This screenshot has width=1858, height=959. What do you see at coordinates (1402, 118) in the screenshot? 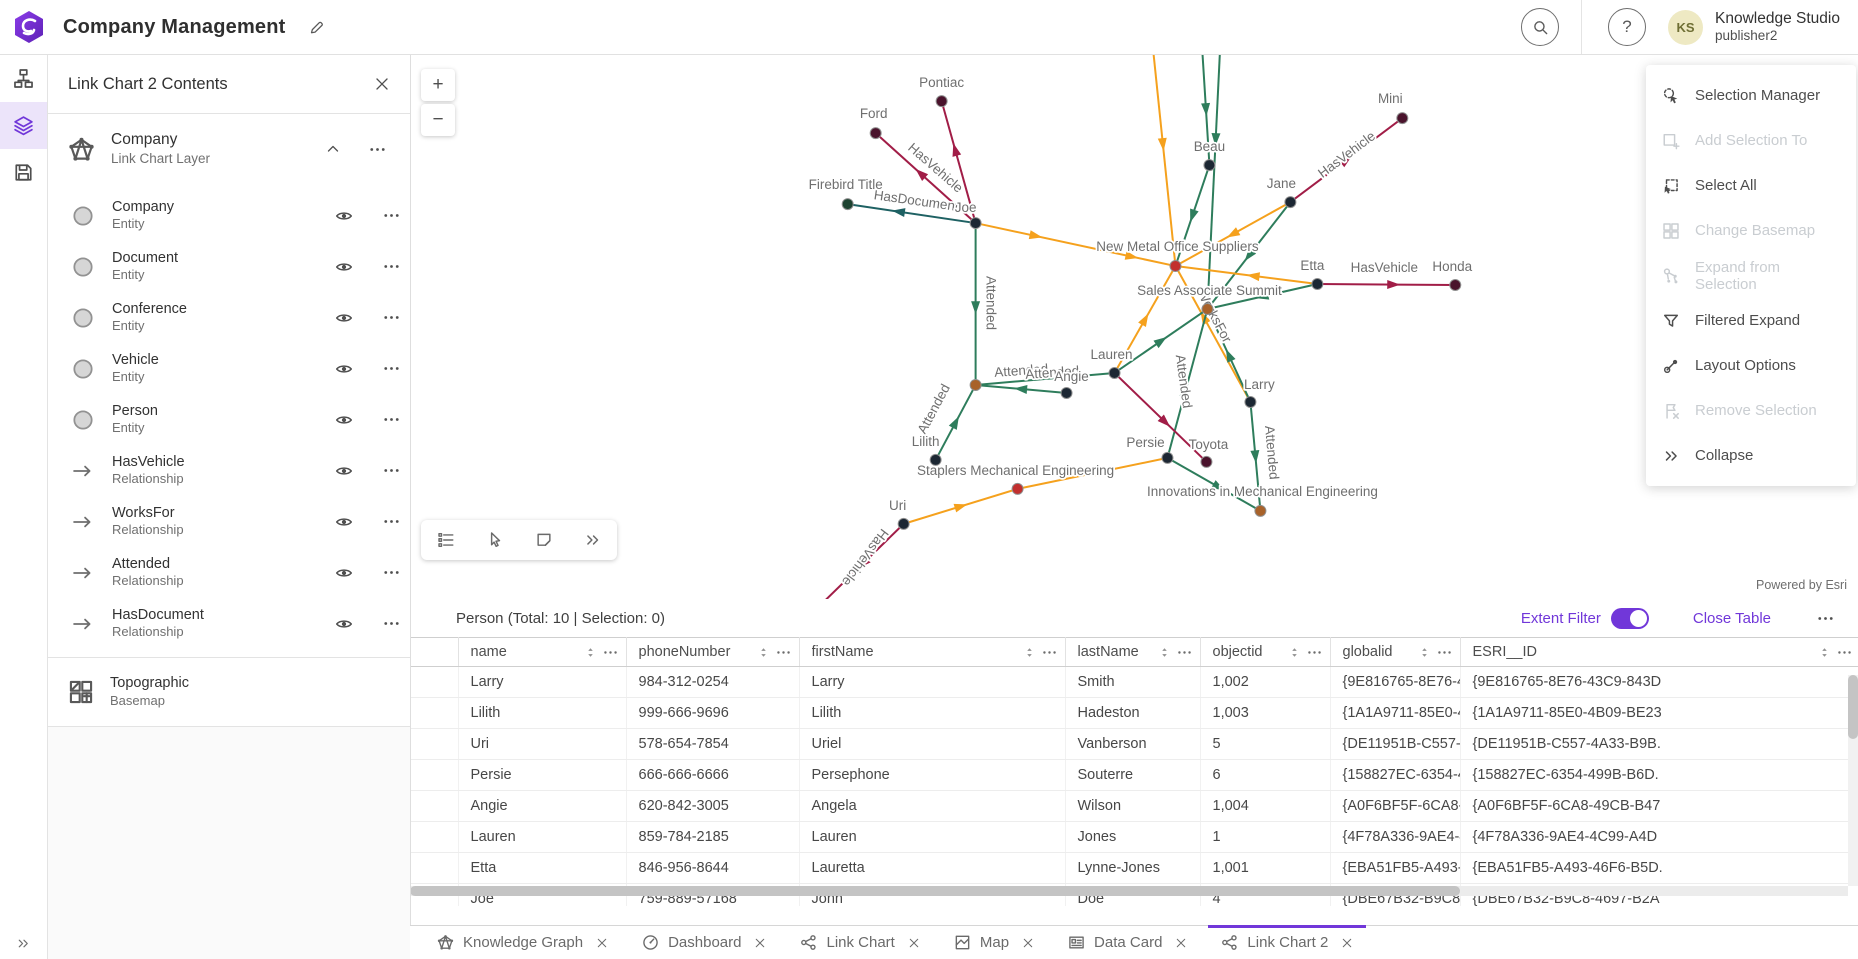
I see `node-mini` at bounding box center [1402, 118].